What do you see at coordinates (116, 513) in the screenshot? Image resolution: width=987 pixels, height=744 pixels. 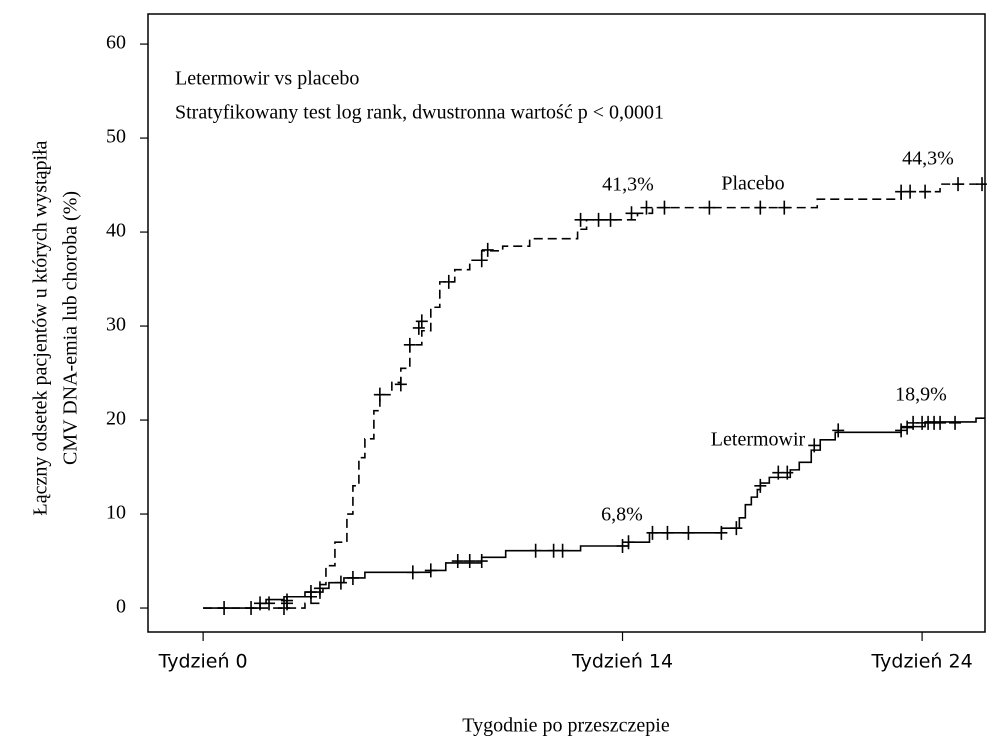 I see `y-tick-label: 10` at bounding box center [116, 513].